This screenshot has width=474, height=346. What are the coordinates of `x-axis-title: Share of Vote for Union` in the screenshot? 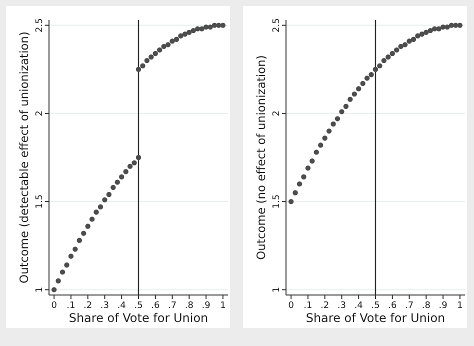 It's located at (376, 318).